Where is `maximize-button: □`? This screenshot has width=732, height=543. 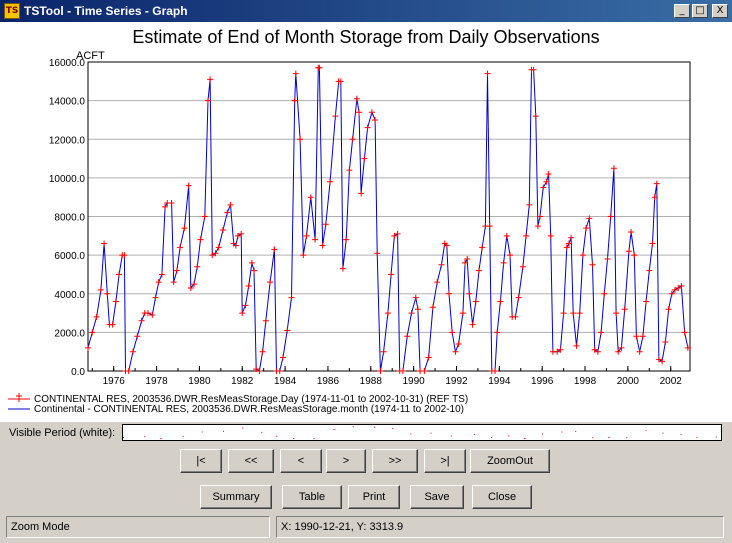 maximize-button: □ is located at coordinates (700, 11).